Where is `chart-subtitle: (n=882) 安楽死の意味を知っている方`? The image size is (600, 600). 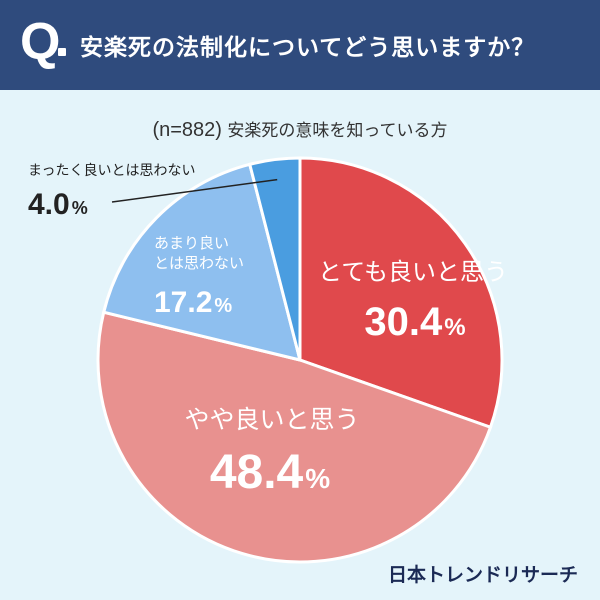
chart-subtitle: (n=882) 安楽死の意味を知っている方 is located at coordinates (300, 129).